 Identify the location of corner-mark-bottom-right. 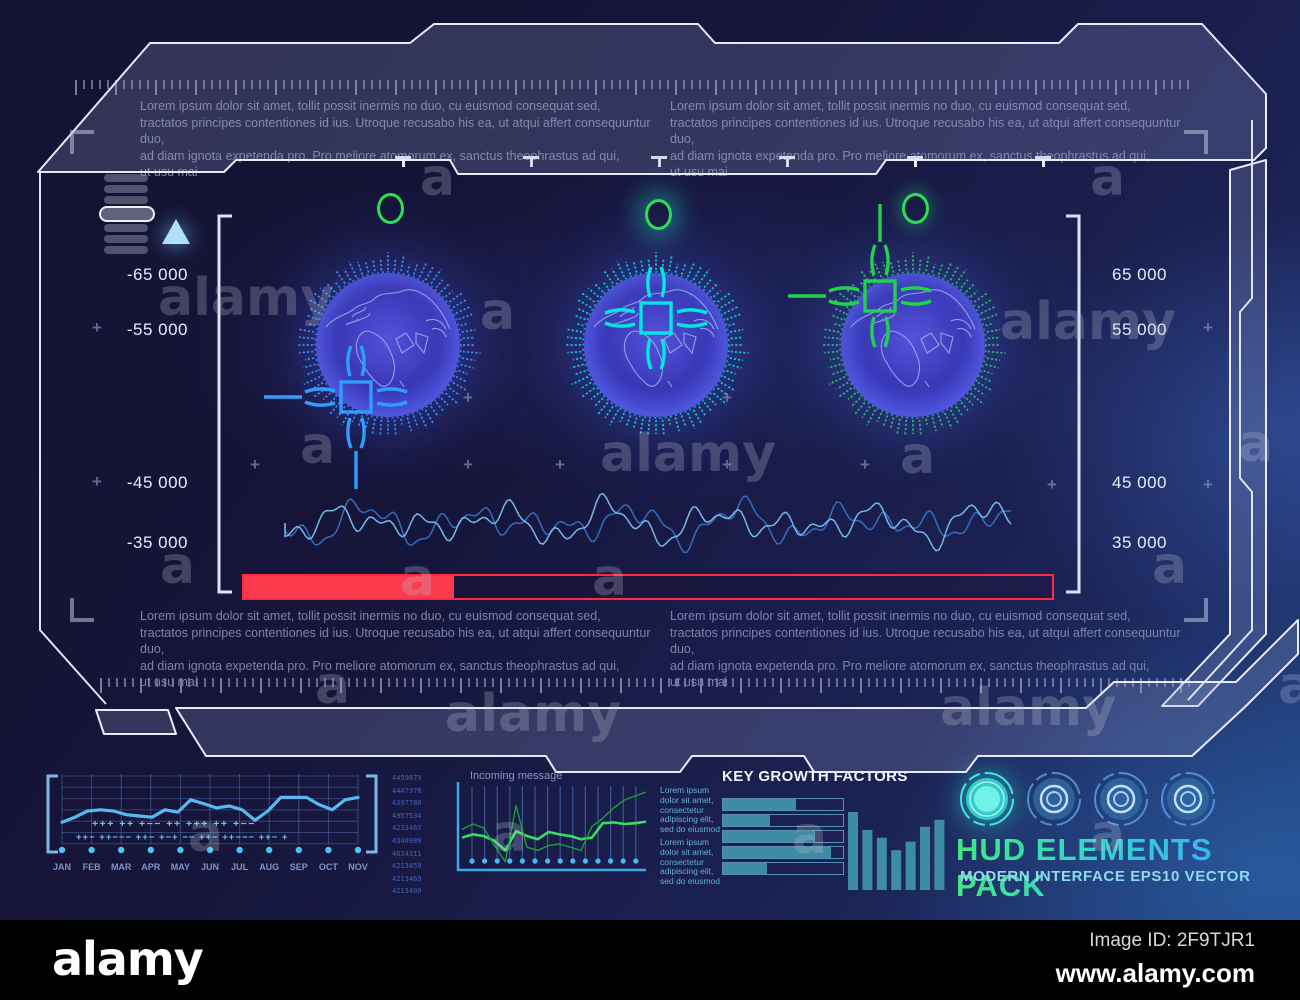
(1196, 610).